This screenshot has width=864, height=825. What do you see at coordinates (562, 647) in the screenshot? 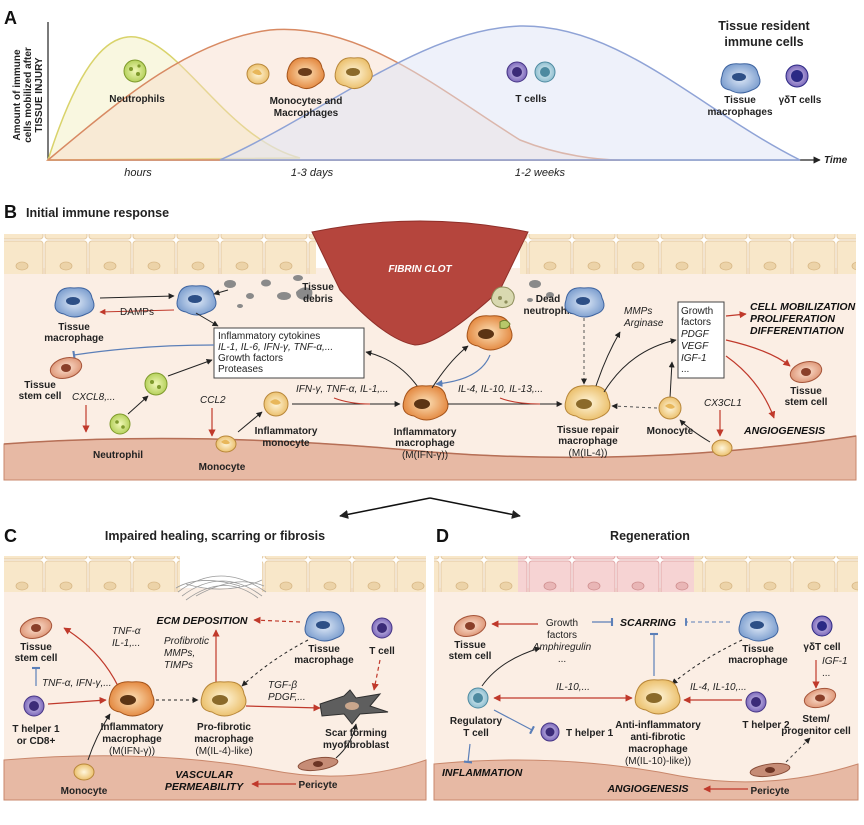
I see `d-growth-3: Amphiregulin` at bounding box center [562, 647].